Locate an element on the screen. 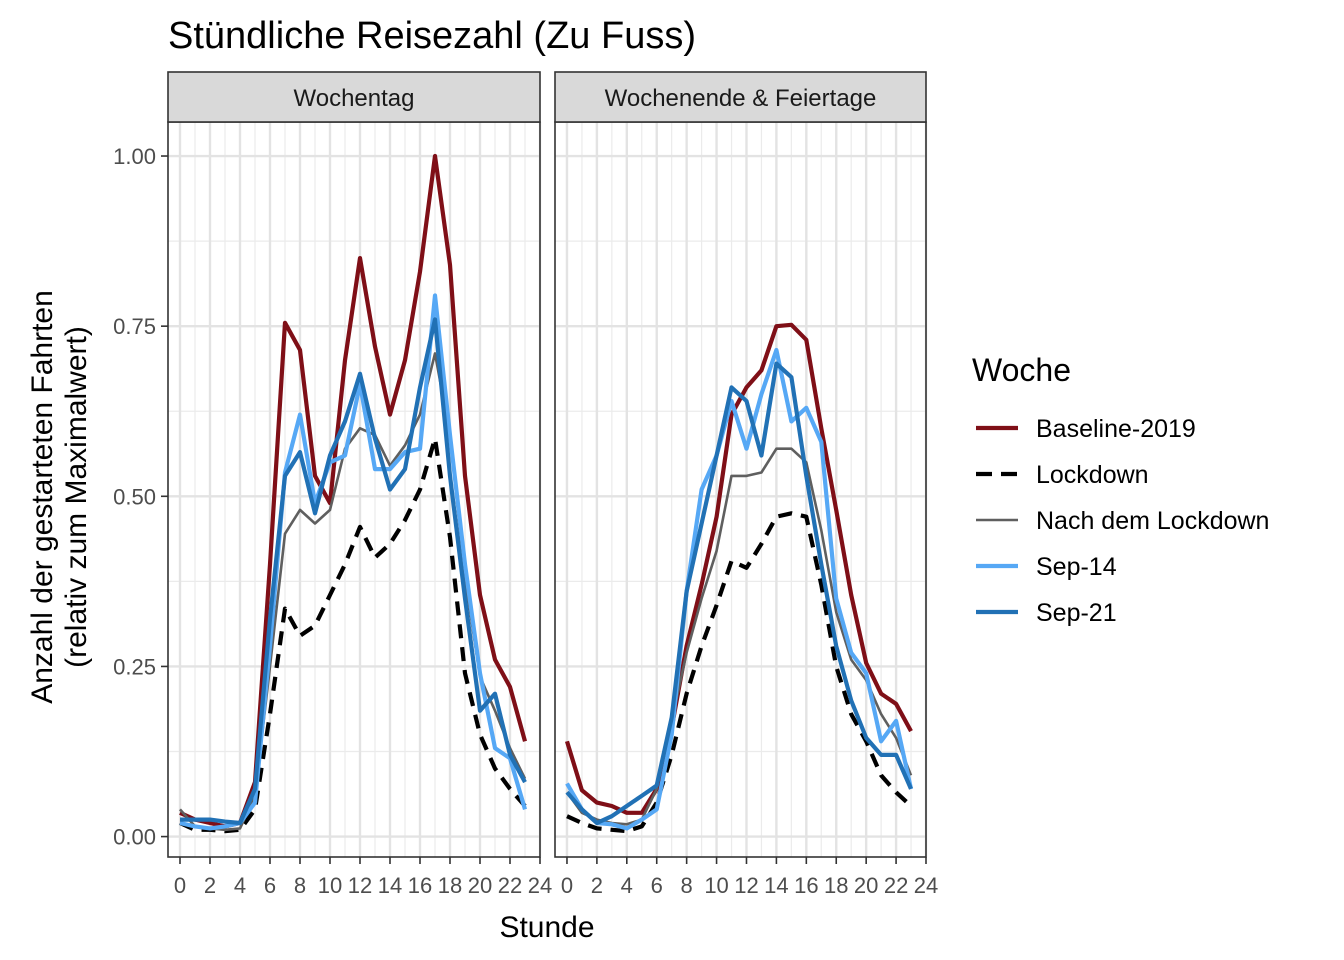 The width and height of the screenshot is (1344, 960). legend-label-nach-dem-lockdown: Nach dem Lockdown is located at coordinates (1152, 521).